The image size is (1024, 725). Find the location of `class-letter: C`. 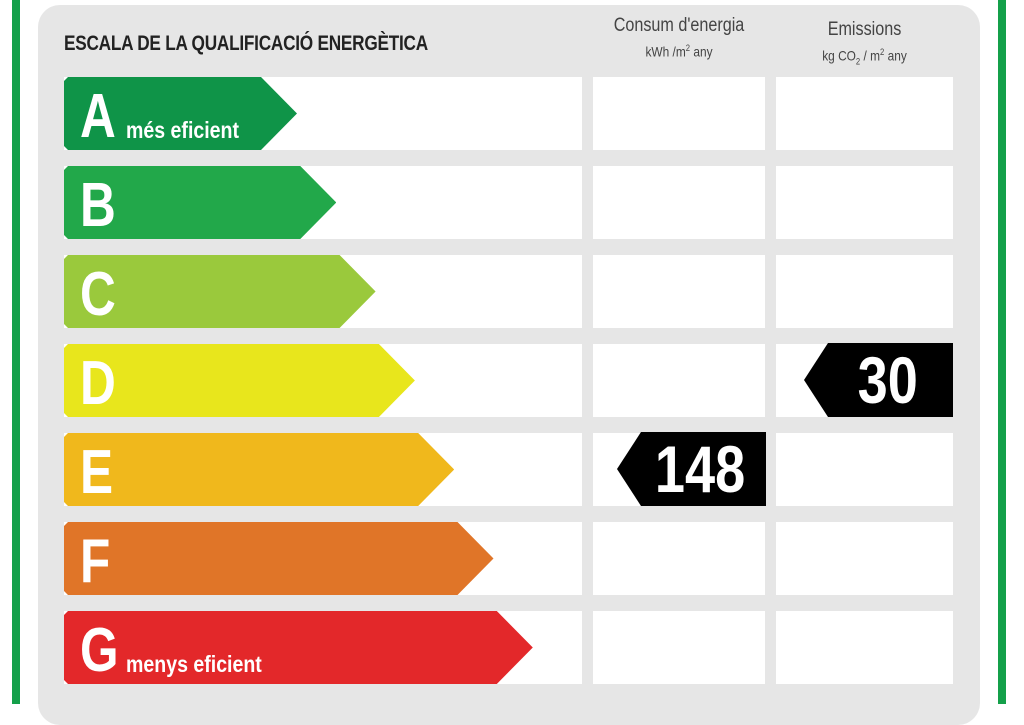

class-letter: C is located at coordinates (98, 294).